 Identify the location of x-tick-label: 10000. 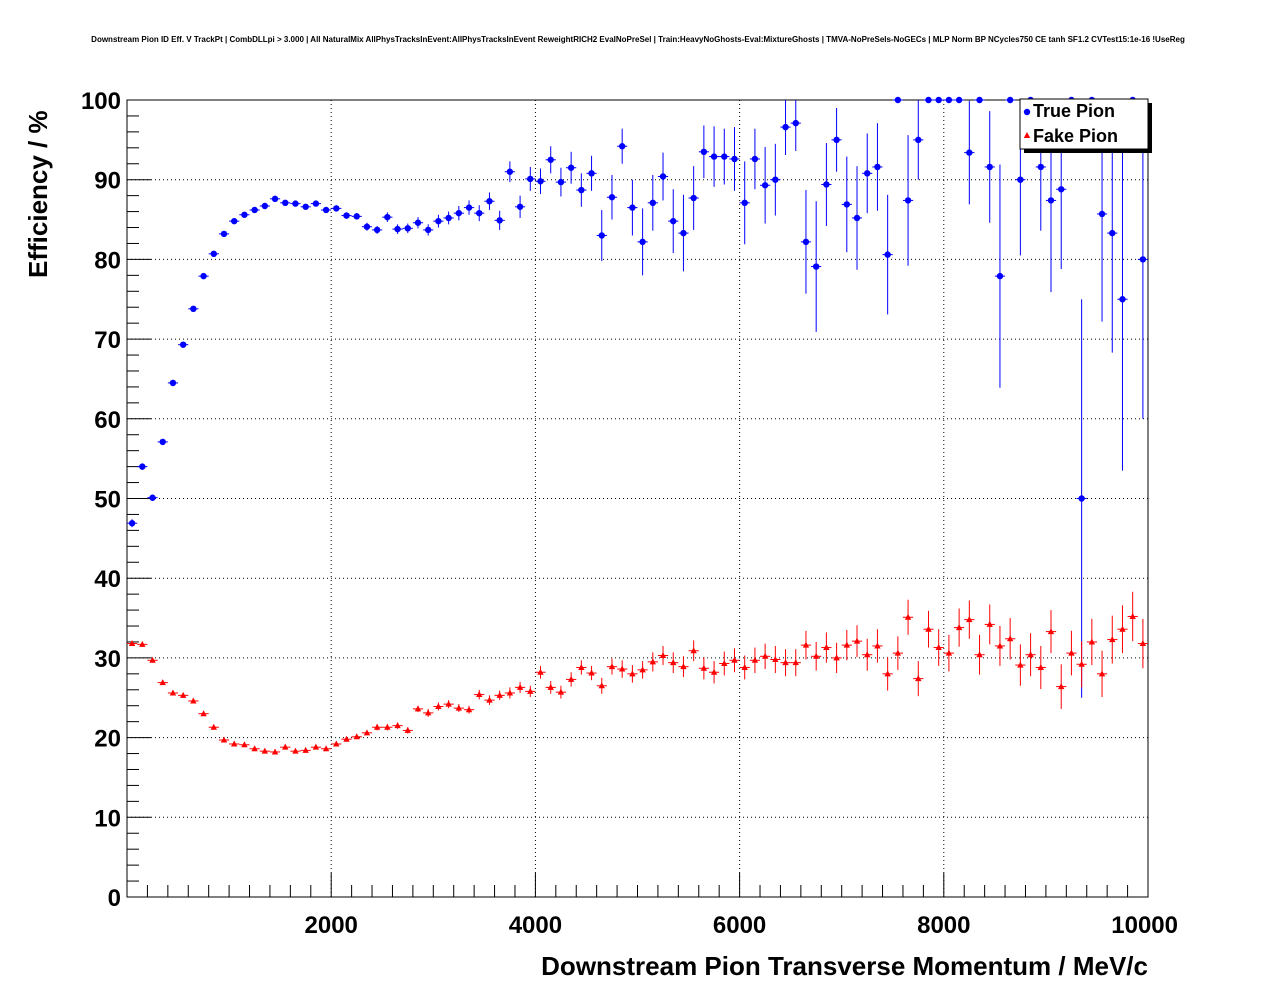
(1144, 925).